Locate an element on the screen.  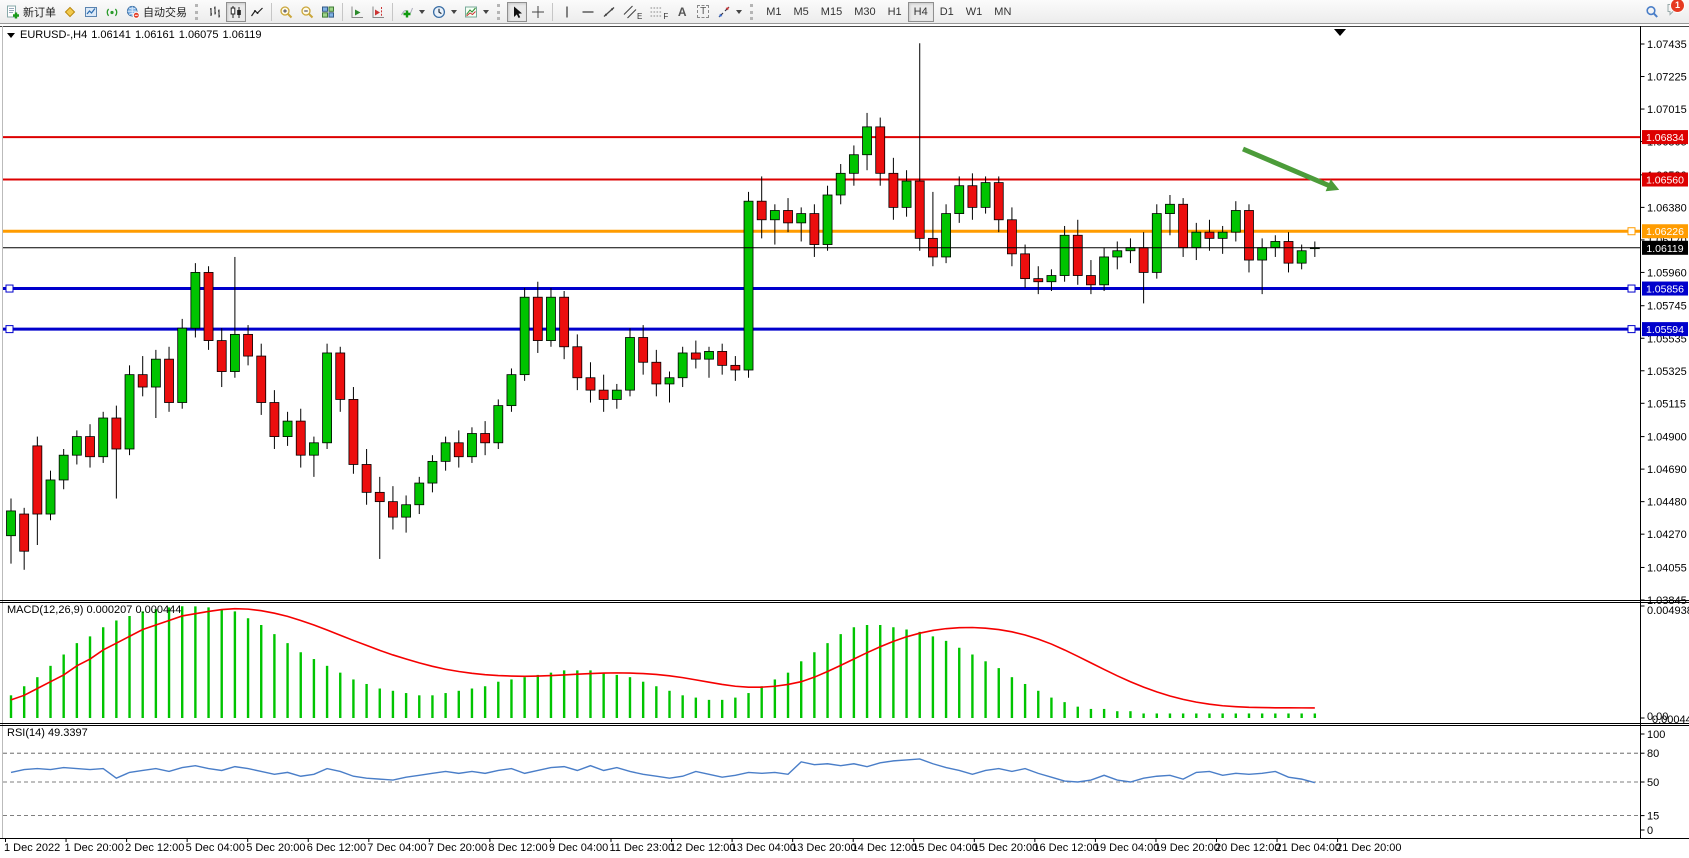
time-tick-label: 8 Dec 12:00 is located at coordinates (517, 848).